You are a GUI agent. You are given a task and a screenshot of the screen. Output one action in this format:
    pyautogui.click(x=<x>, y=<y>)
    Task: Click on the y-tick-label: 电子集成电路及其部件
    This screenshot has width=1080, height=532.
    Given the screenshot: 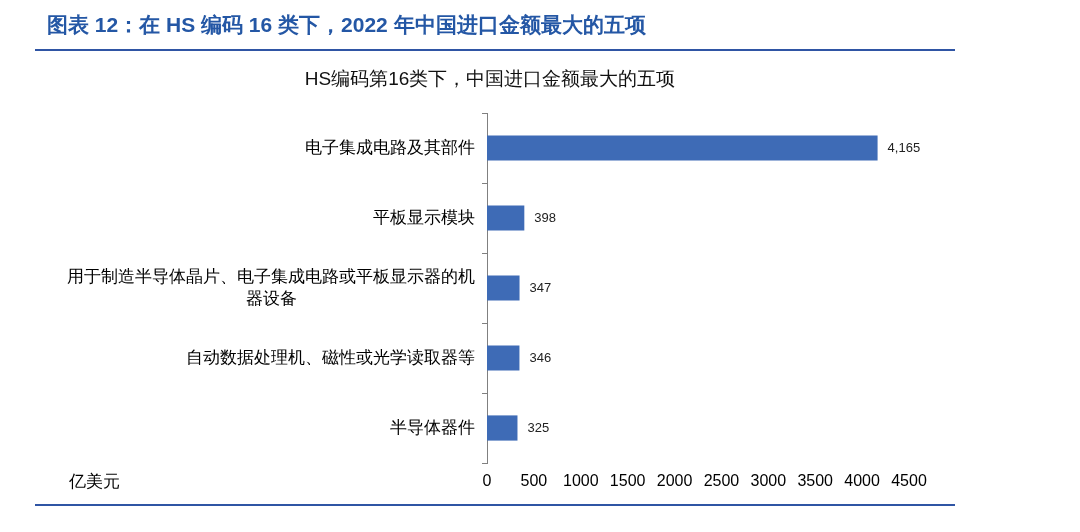 What is the action you would take?
    pyautogui.click(x=390, y=147)
    